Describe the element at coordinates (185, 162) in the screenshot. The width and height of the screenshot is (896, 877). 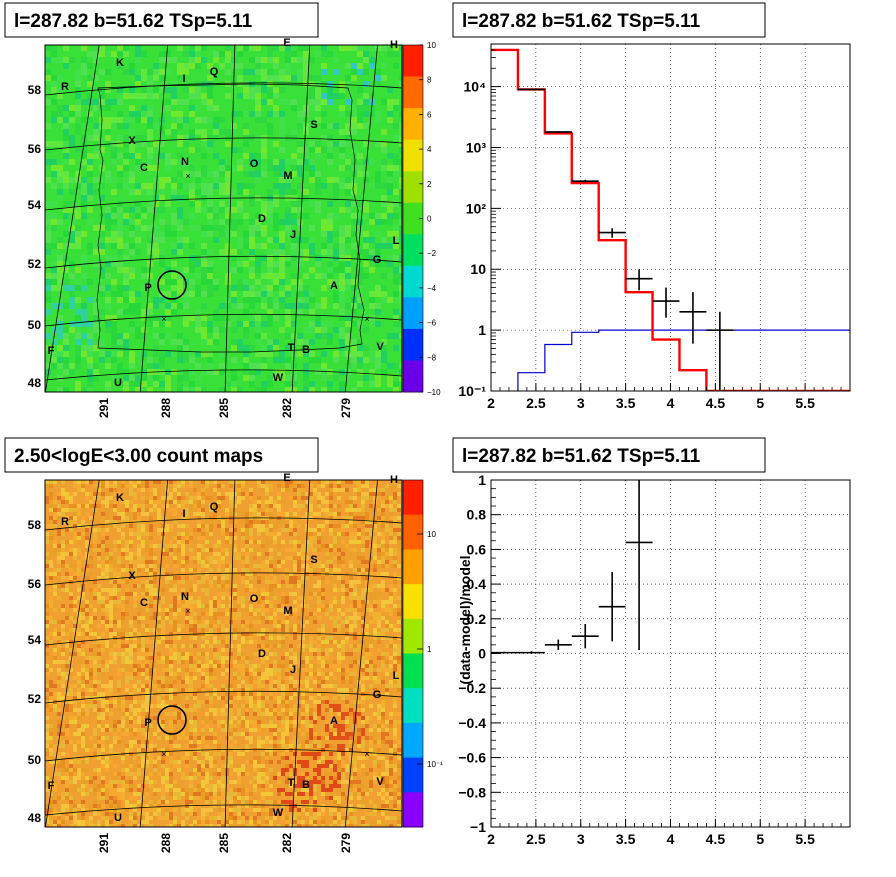
I see `source-label: N` at that location.